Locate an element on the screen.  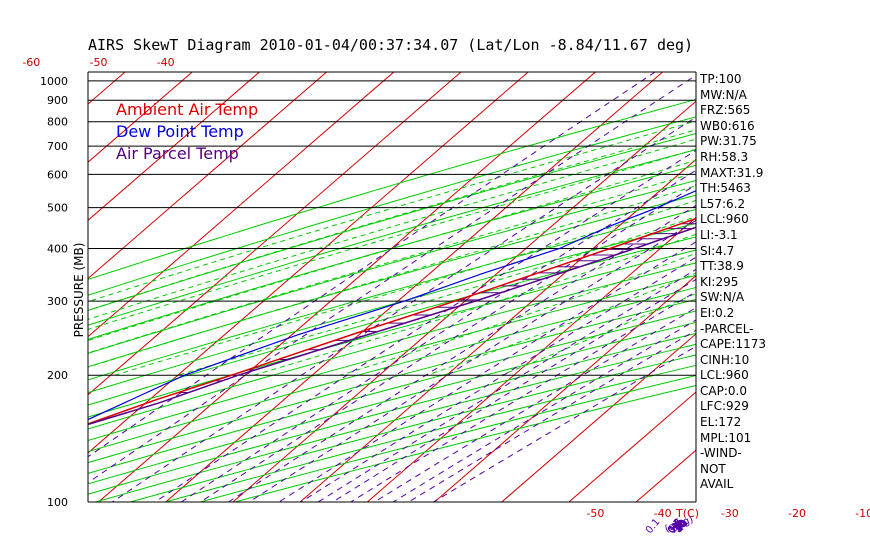
pressure-tick-label: 900 is located at coordinates (57, 100).